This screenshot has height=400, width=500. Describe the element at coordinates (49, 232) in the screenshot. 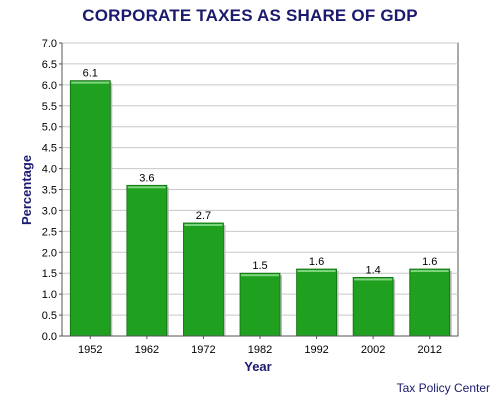

I see `y-tick-label: 2.5` at that location.